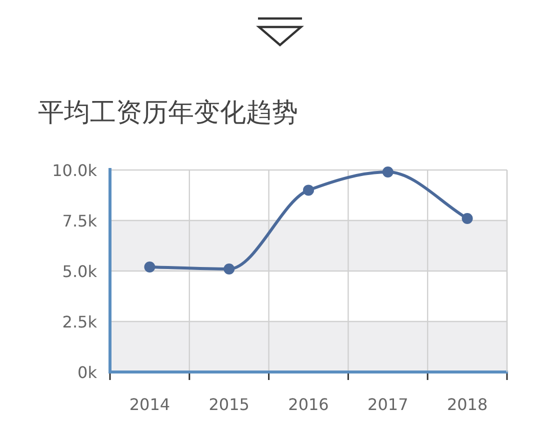 This screenshot has width=540, height=432. Describe the element at coordinates (79, 271) in the screenshot. I see `y-tick-label: 5.0k` at that location.